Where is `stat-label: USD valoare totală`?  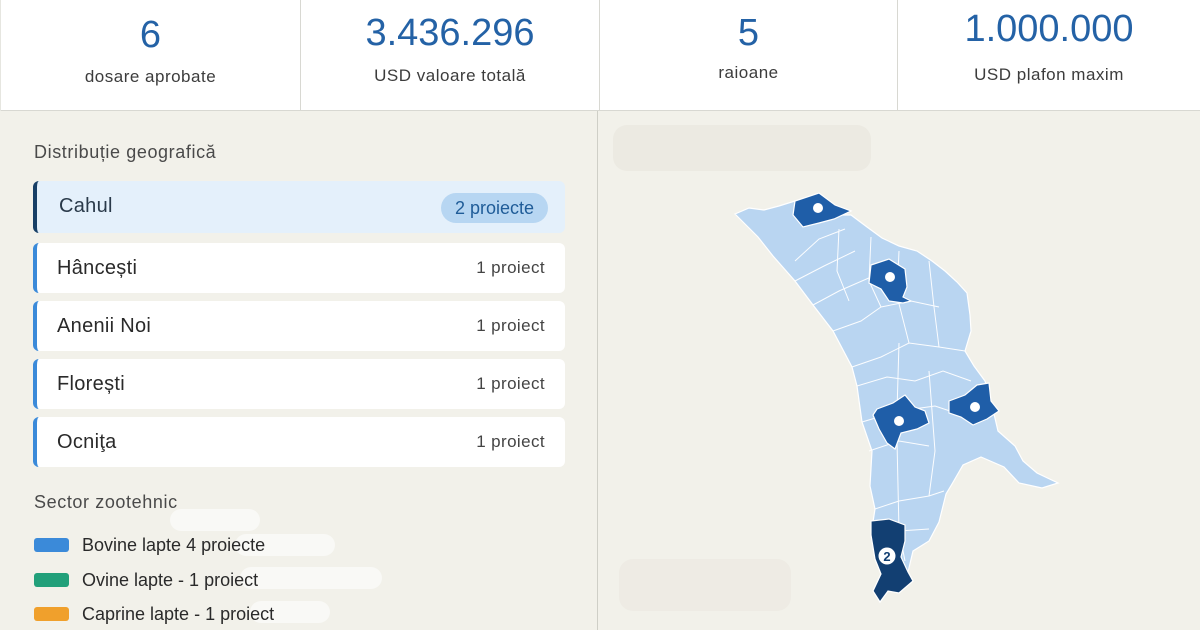 stat-label: USD valoare totală is located at coordinates (450, 75).